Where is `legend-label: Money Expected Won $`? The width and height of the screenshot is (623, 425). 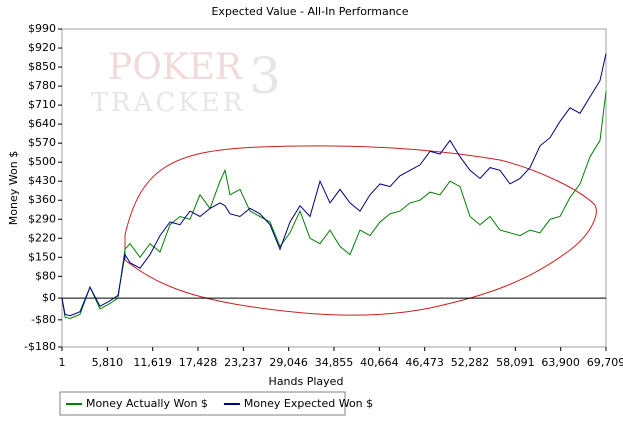
legend-label: Money Expected Won $ is located at coordinates (308, 403).